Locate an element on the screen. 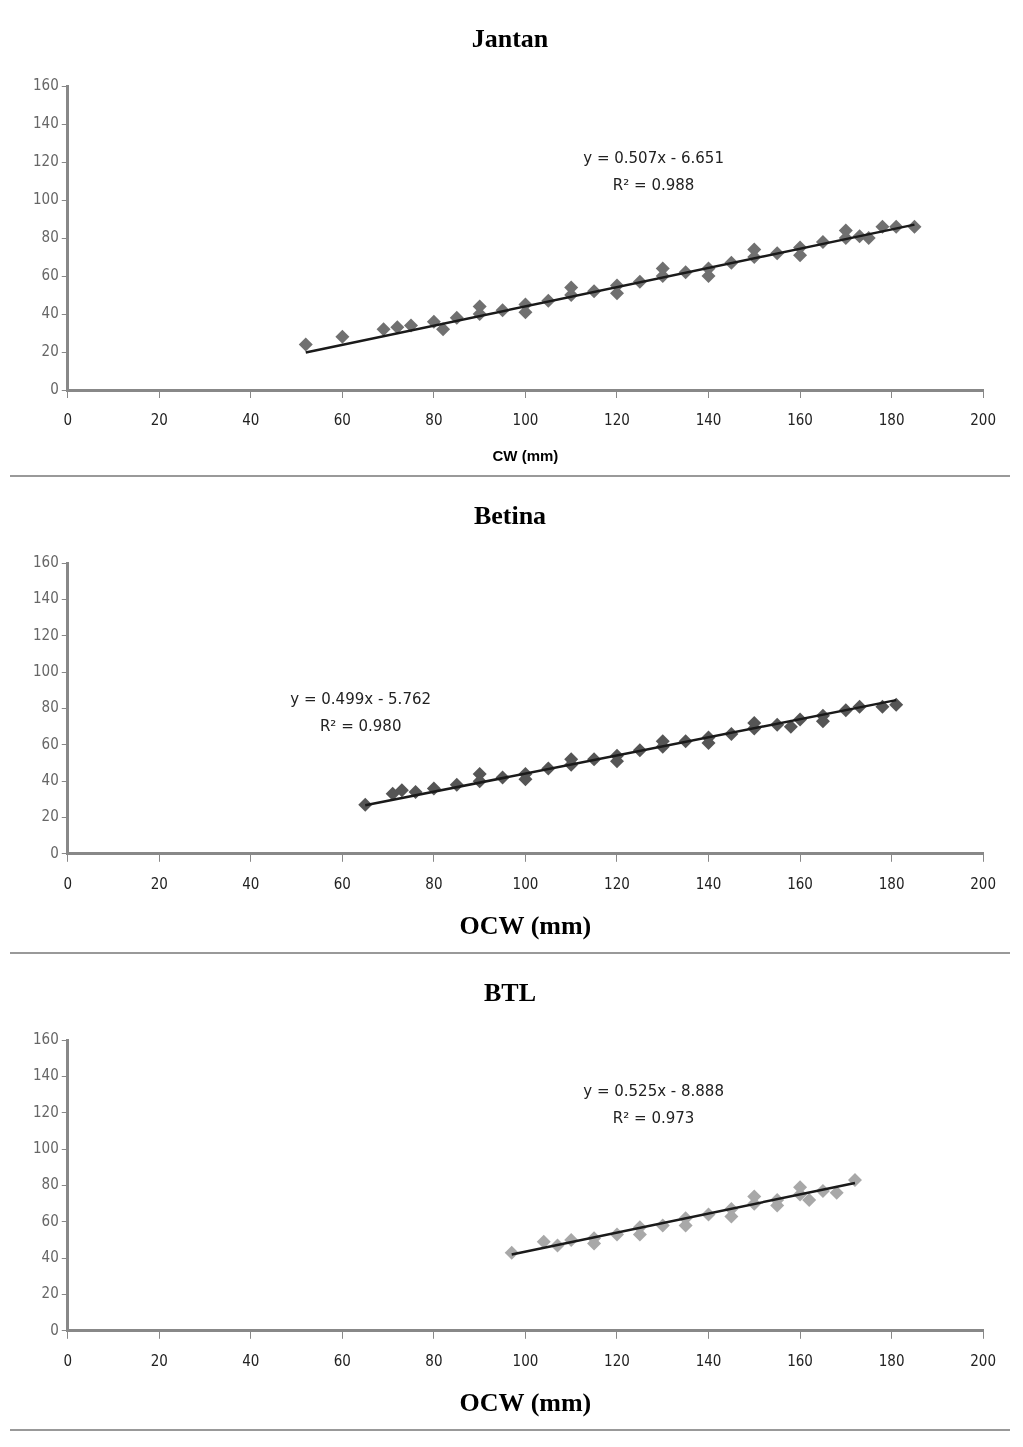 The width and height of the screenshot is (1023, 1447). chart-title: BTL is located at coordinates (510, 993).